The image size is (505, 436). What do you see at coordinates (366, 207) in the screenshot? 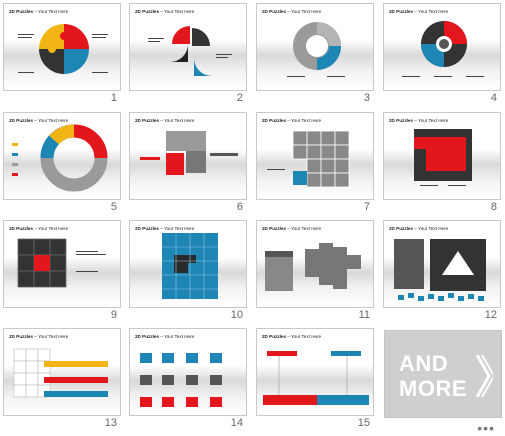
I see `slide-number: 7` at bounding box center [366, 207].